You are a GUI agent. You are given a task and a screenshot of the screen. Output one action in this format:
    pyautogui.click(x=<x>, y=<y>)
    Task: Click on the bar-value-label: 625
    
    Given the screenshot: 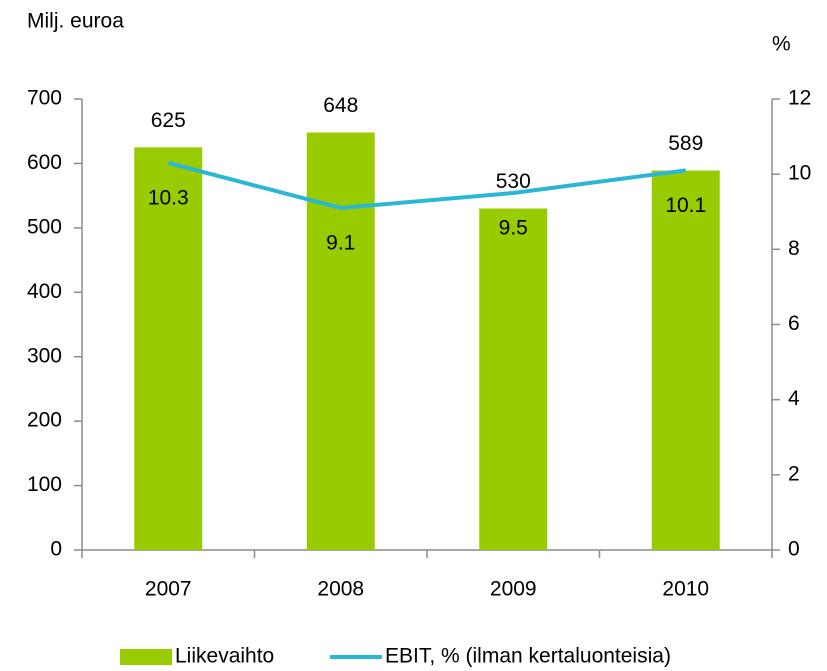 What is the action you would take?
    pyautogui.click(x=168, y=120)
    